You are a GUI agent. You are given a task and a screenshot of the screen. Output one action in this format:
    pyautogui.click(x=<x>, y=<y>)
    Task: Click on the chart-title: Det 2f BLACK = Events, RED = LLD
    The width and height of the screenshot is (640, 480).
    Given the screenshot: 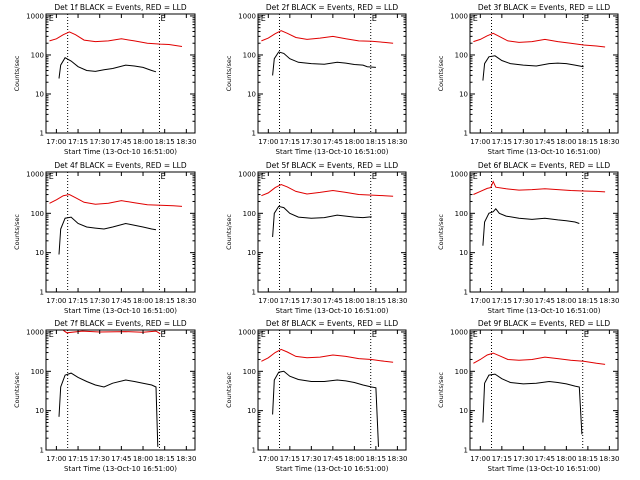 What is the action you would take?
    pyautogui.click(x=332, y=7)
    